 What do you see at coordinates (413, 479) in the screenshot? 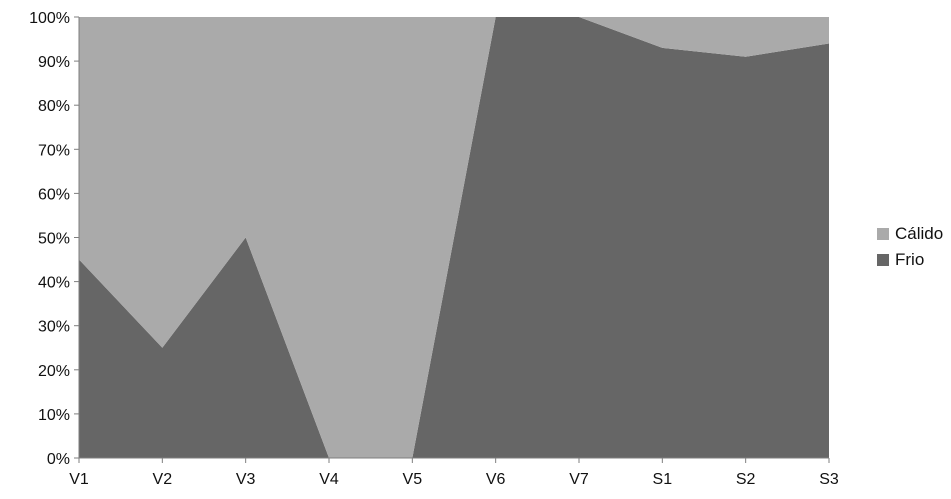
I see `x-tick-label: V5` at bounding box center [413, 479].